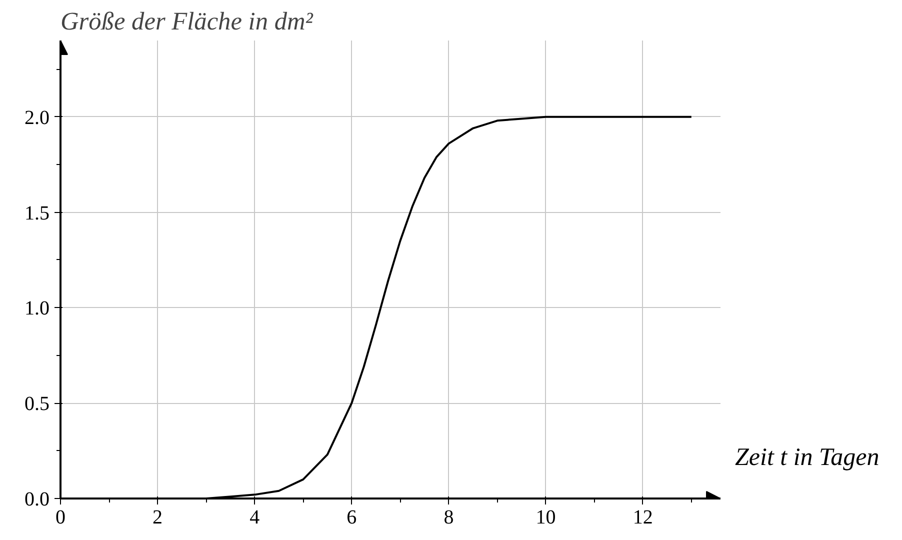  I want to click on x-axis-title: Zeit t in Tagen, so click(807, 458).